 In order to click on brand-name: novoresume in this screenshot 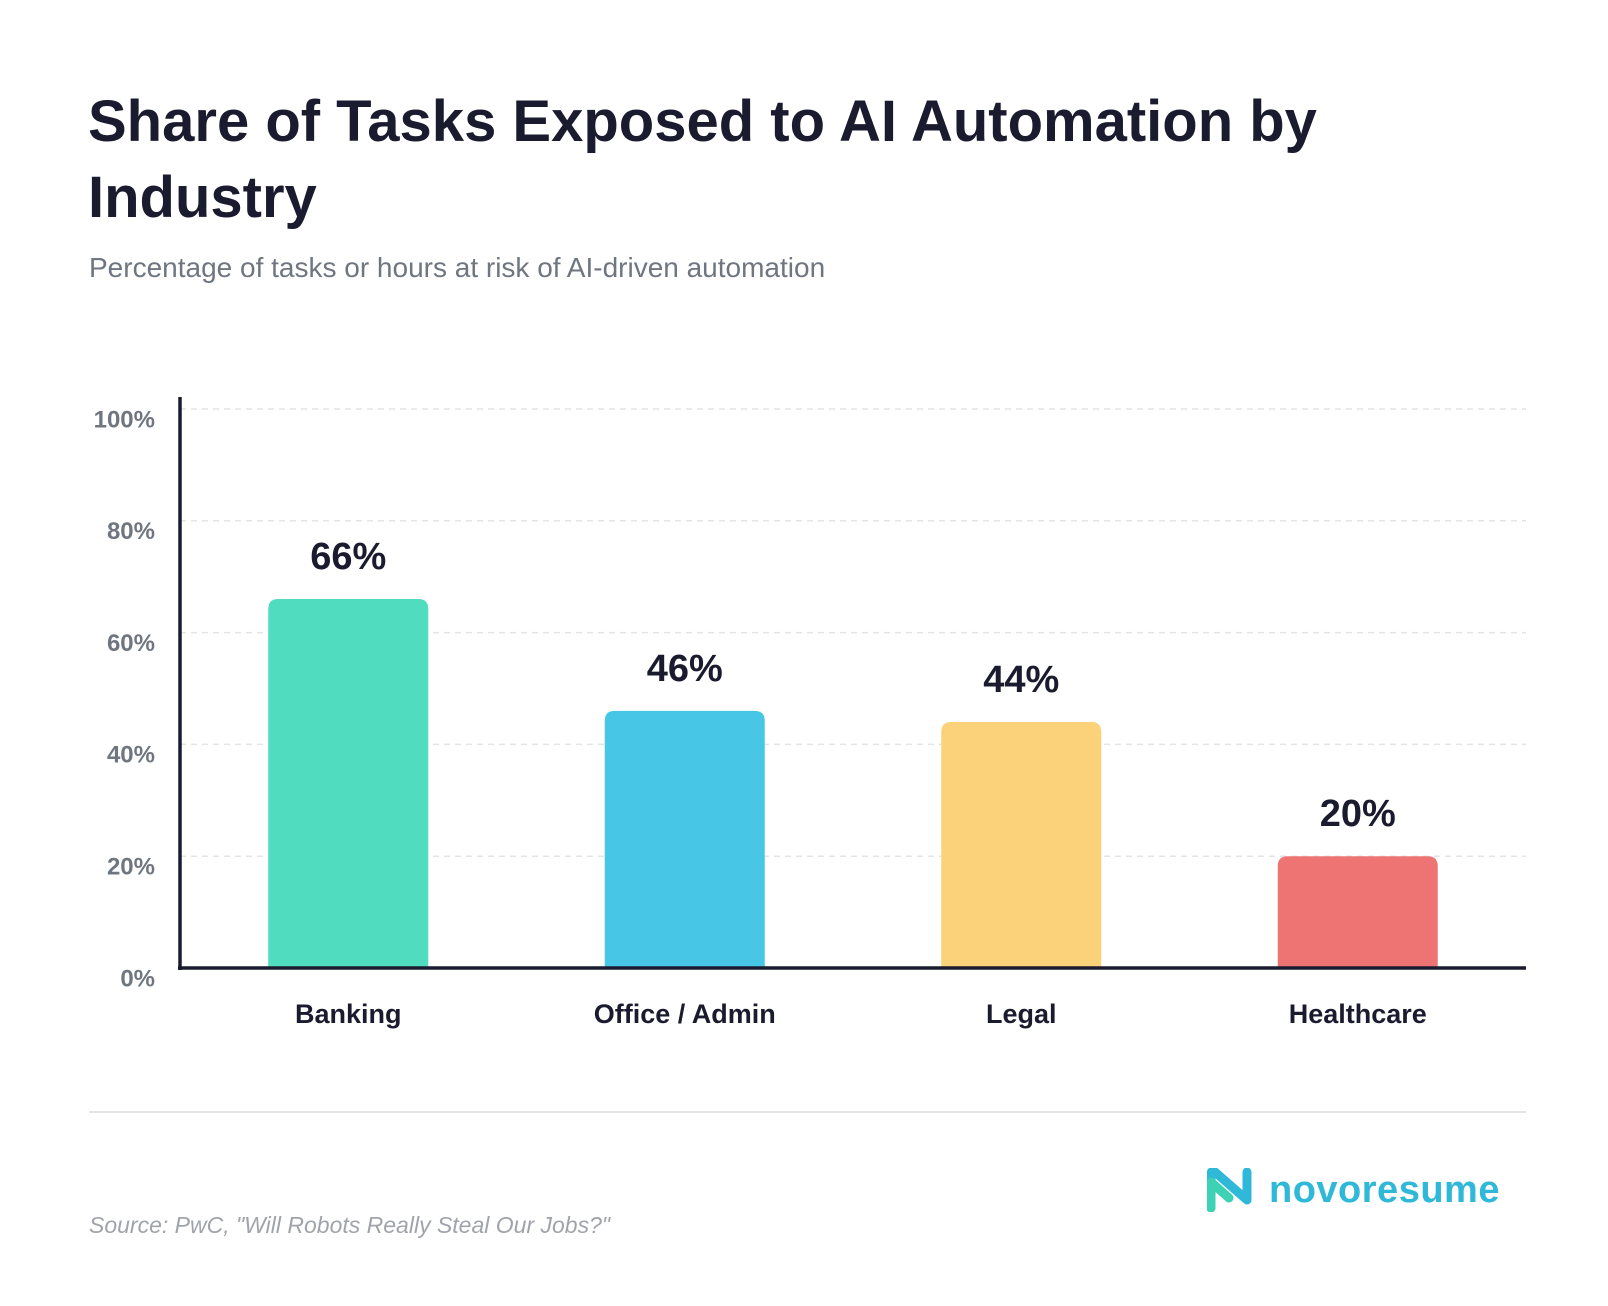, I will do `click(1384, 1189)`.